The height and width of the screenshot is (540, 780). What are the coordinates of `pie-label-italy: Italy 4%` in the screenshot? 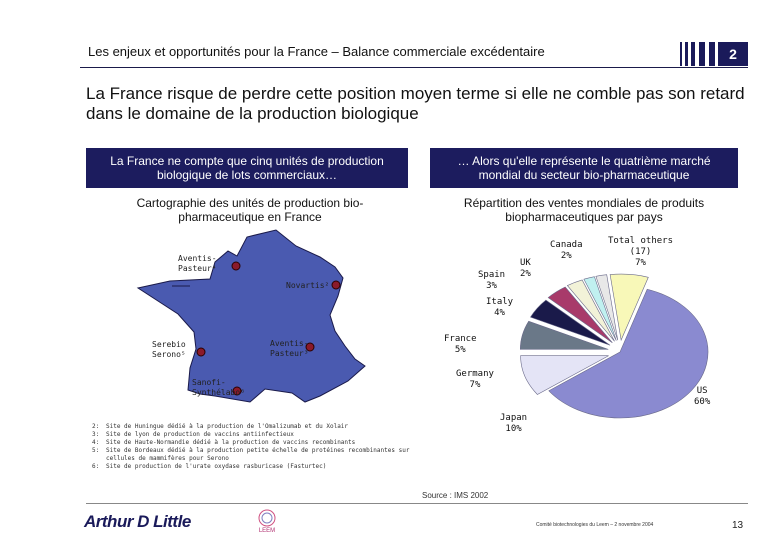 It's located at (500, 307).